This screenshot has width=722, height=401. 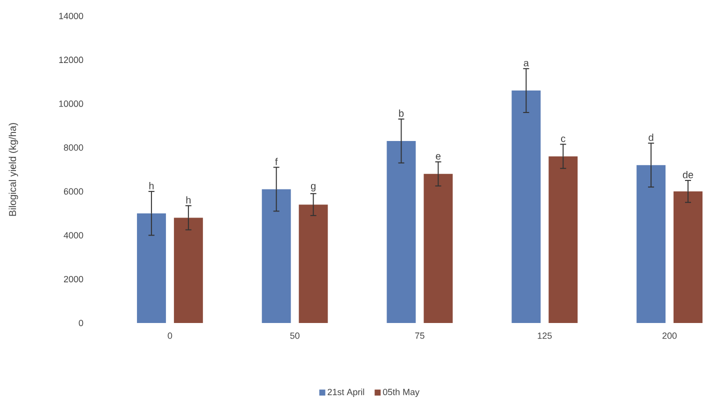 I want to click on annotation: g, so click(x=313, y=188).